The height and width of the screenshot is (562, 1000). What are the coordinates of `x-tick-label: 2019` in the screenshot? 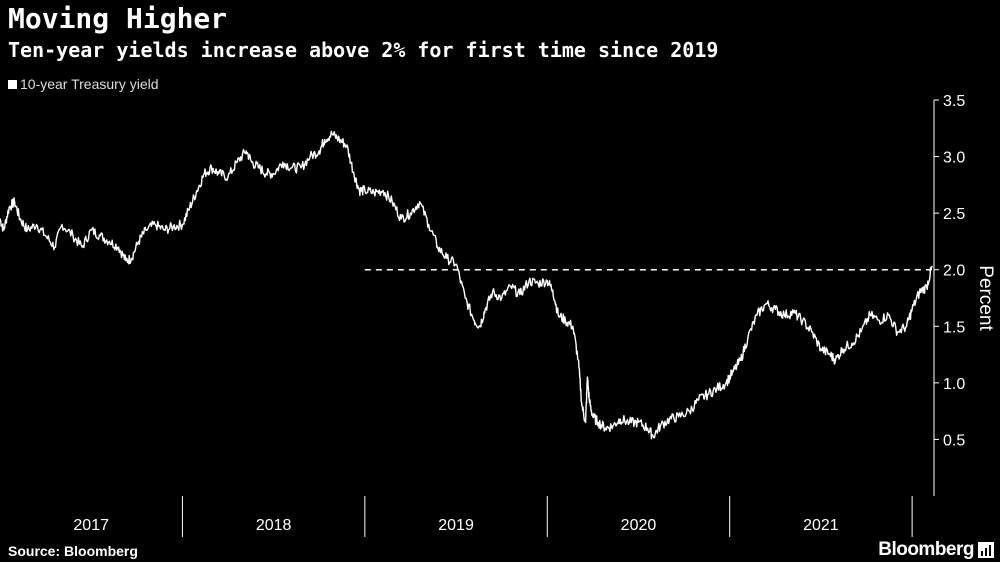 It's located at (456, 525).